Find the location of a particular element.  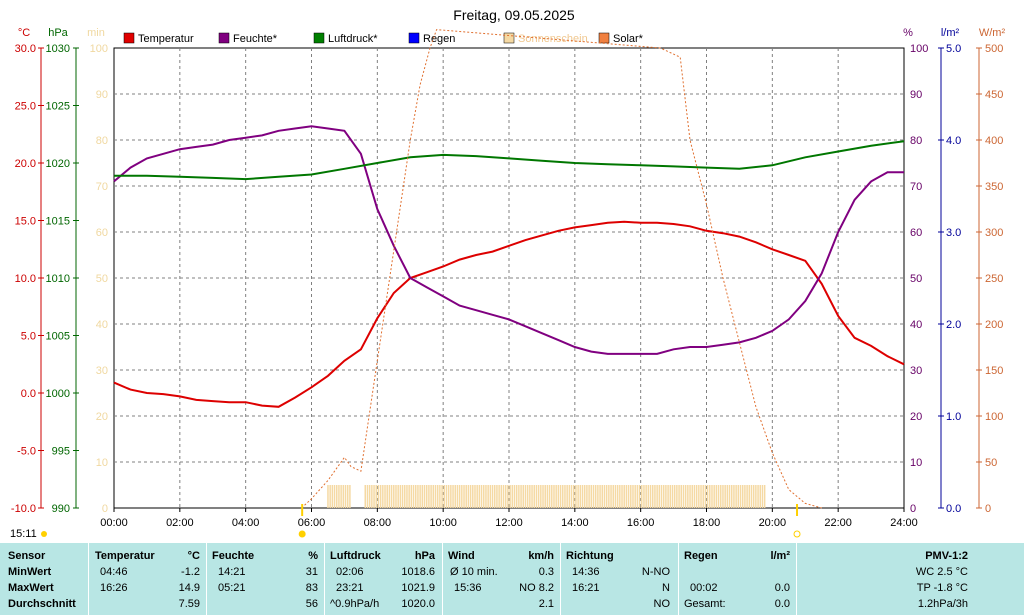

y-tick-label: 15.0 is located at coordinates (25, 222).